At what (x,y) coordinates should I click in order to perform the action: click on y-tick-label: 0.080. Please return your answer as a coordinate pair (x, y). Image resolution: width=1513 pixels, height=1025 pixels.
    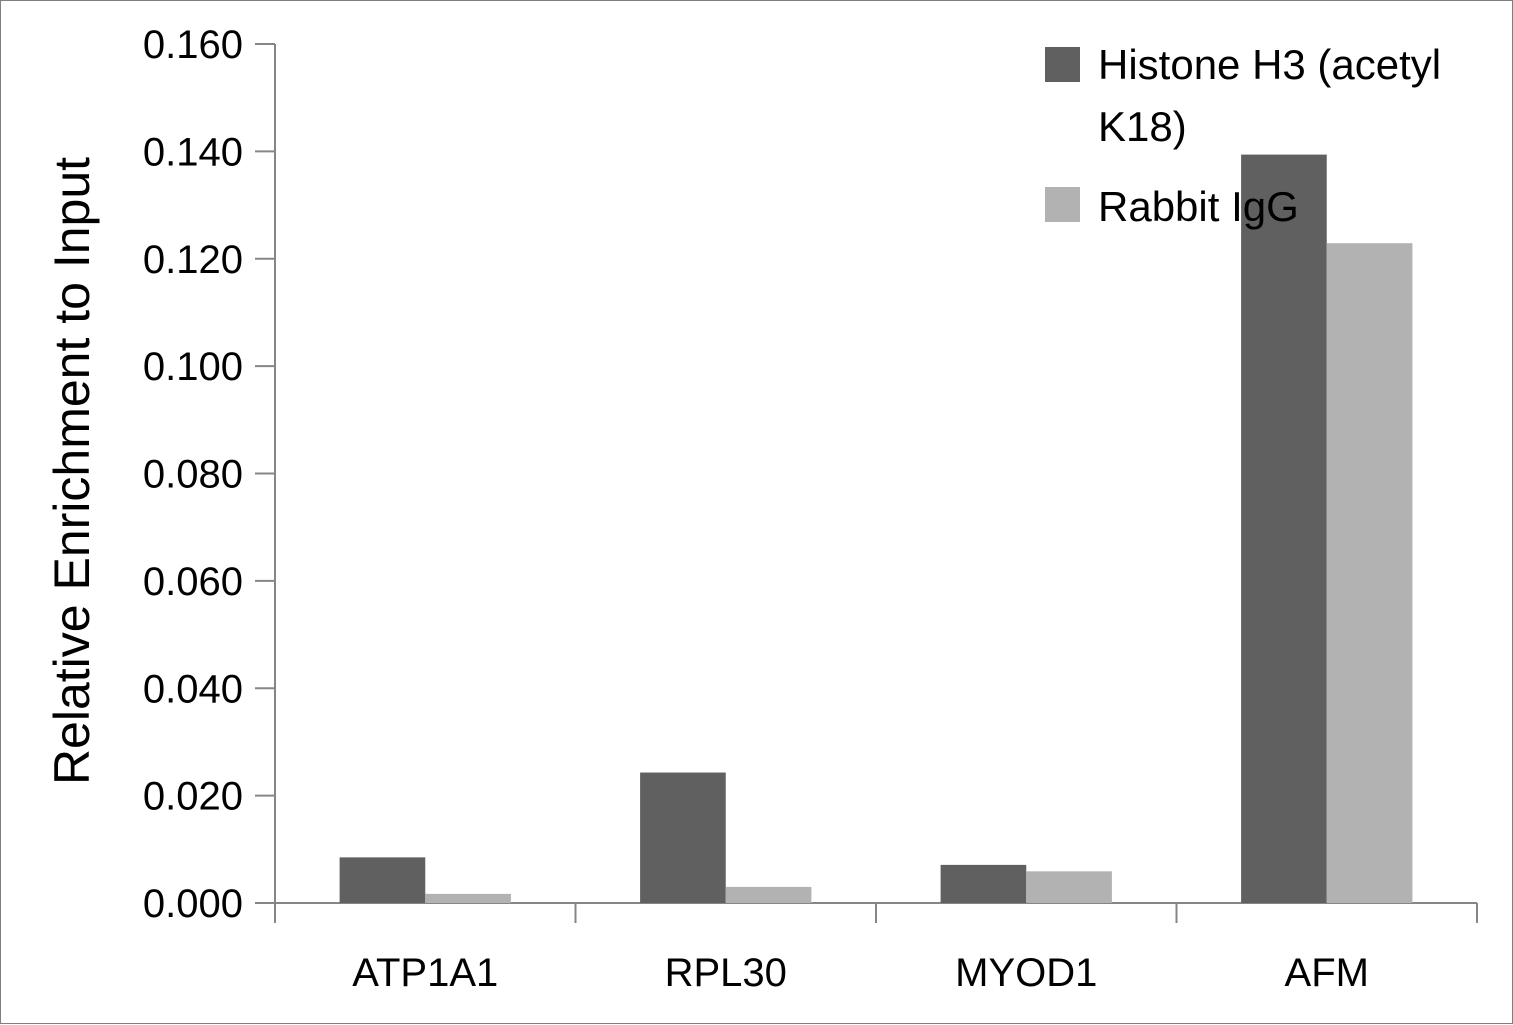
    Looking at the image, I should click on (193, 475).